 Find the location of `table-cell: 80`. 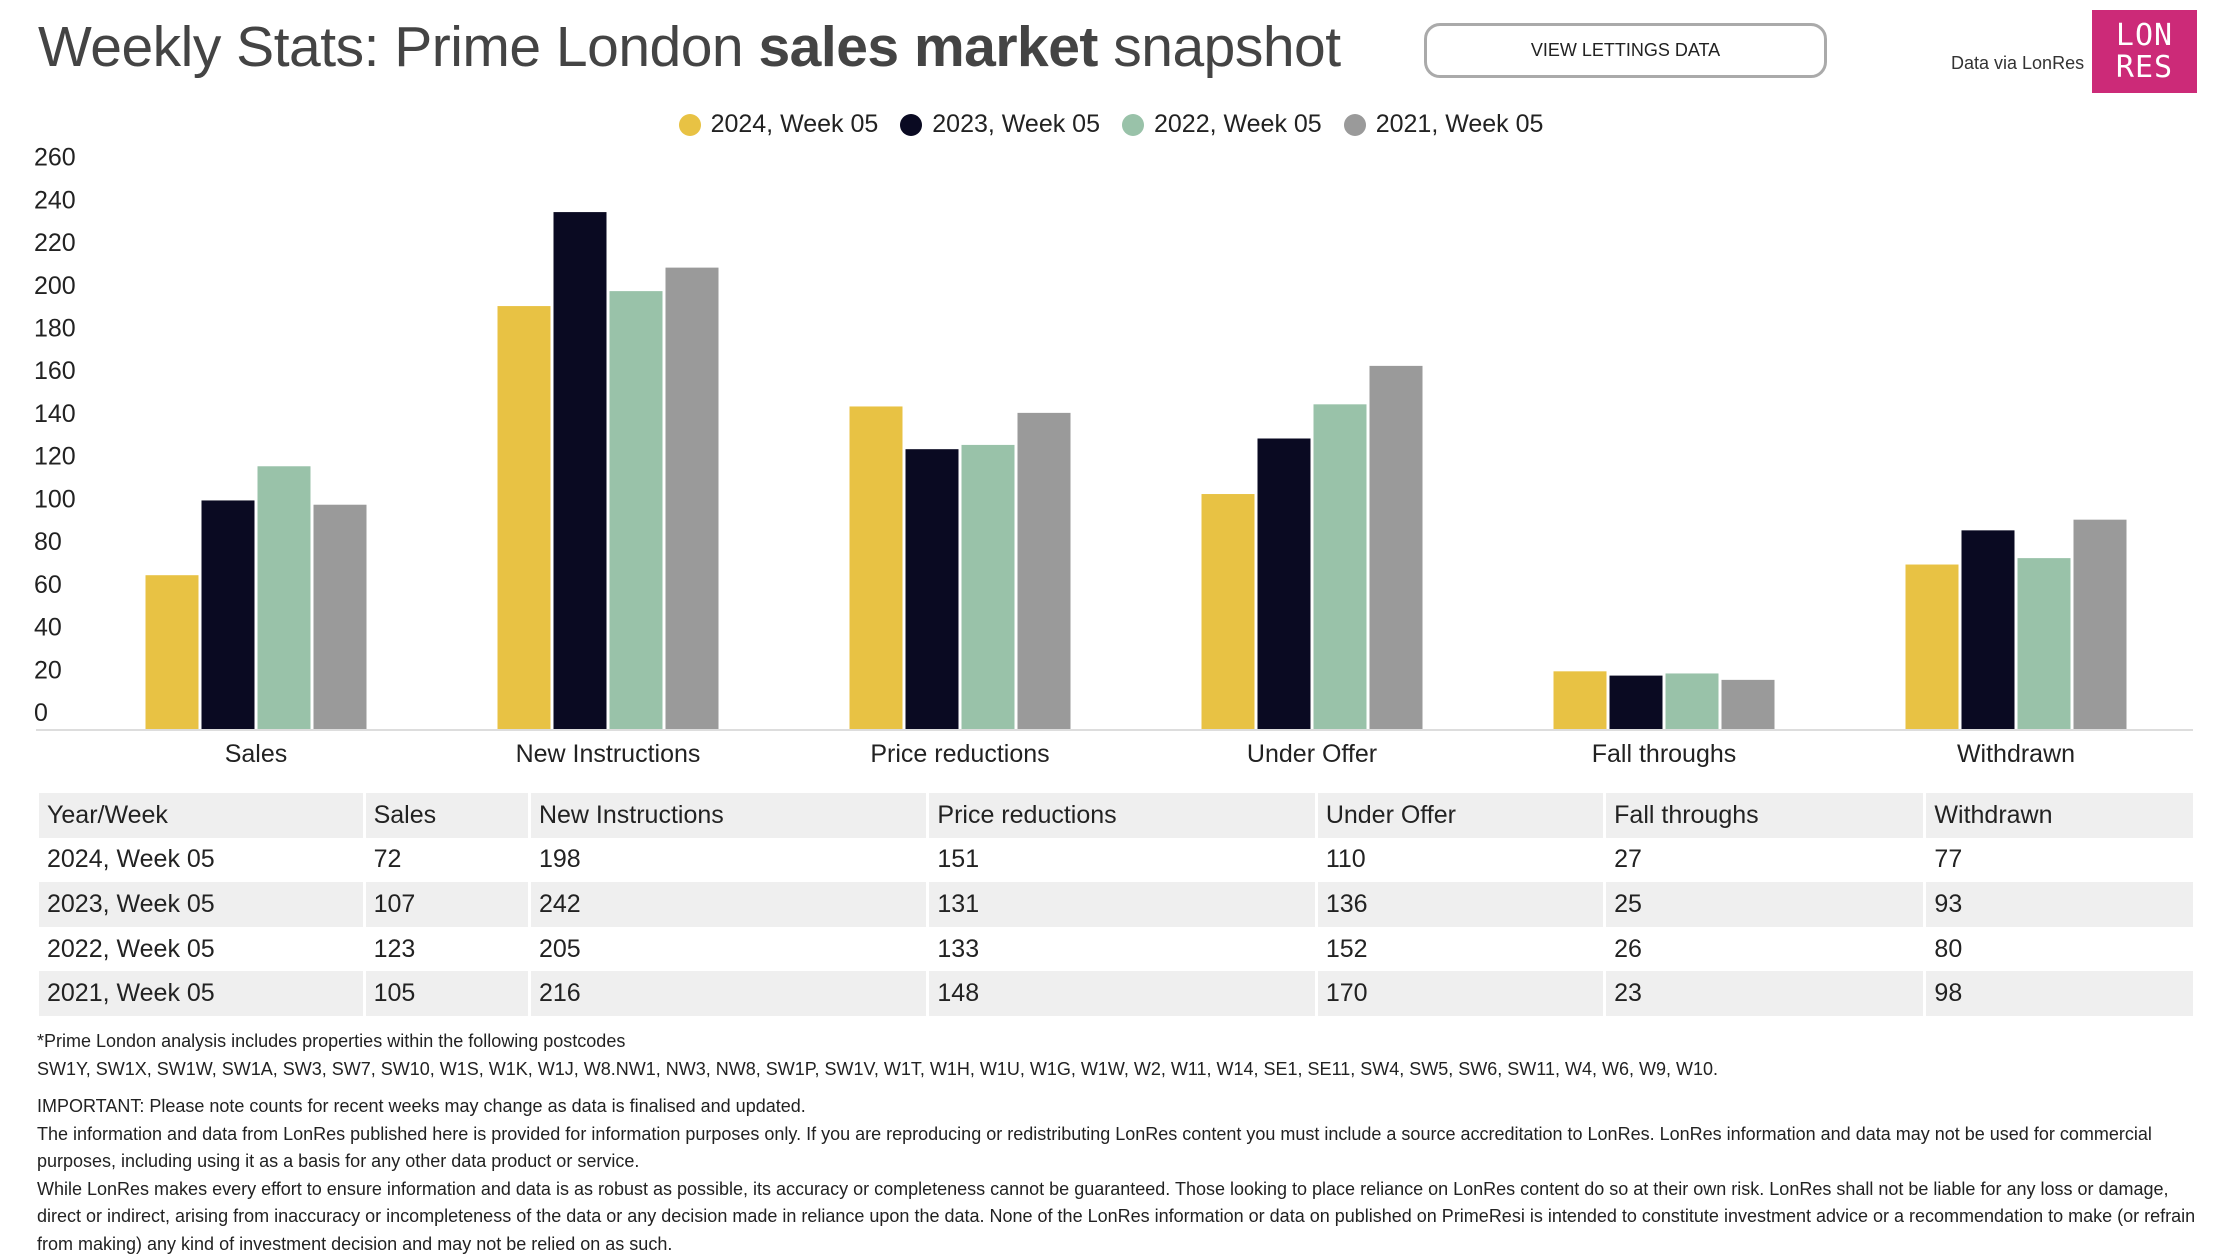

table-cell: 80 is located at coordinates (2059, 949).